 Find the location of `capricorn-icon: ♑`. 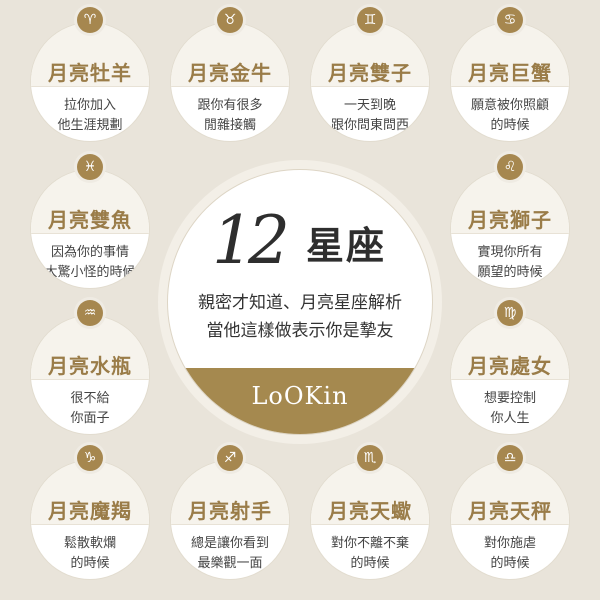

capricorn-icon: ♑ is located at coordinates (90, 458).